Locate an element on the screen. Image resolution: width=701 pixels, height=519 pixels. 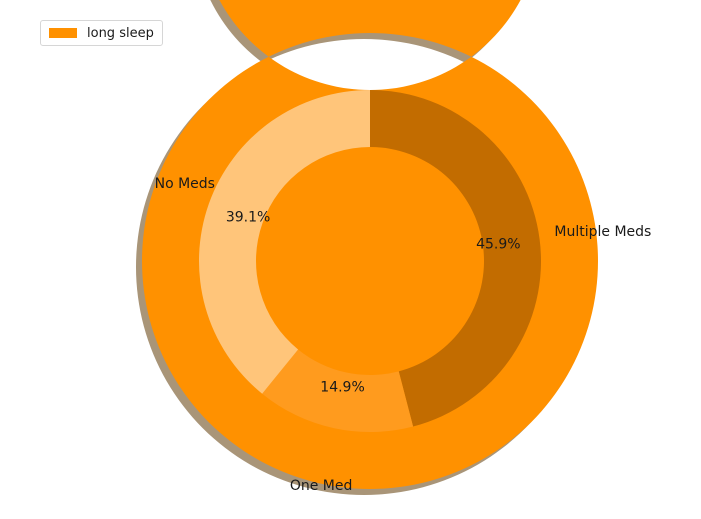
inner-slice-one-med is located at coordinates (338, 391).